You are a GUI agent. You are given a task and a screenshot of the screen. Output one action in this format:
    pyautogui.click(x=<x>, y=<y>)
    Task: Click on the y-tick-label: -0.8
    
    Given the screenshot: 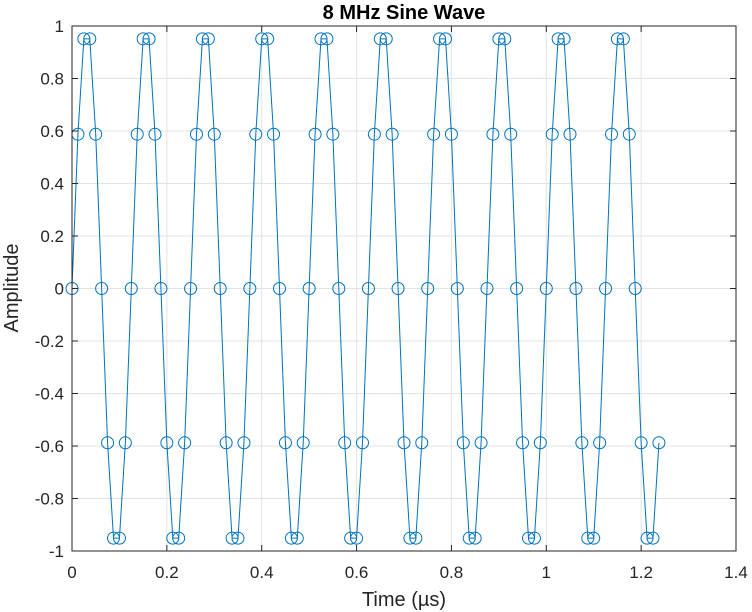 What is the action you would take?
    pyautogui.click(x=49, y=499)
    